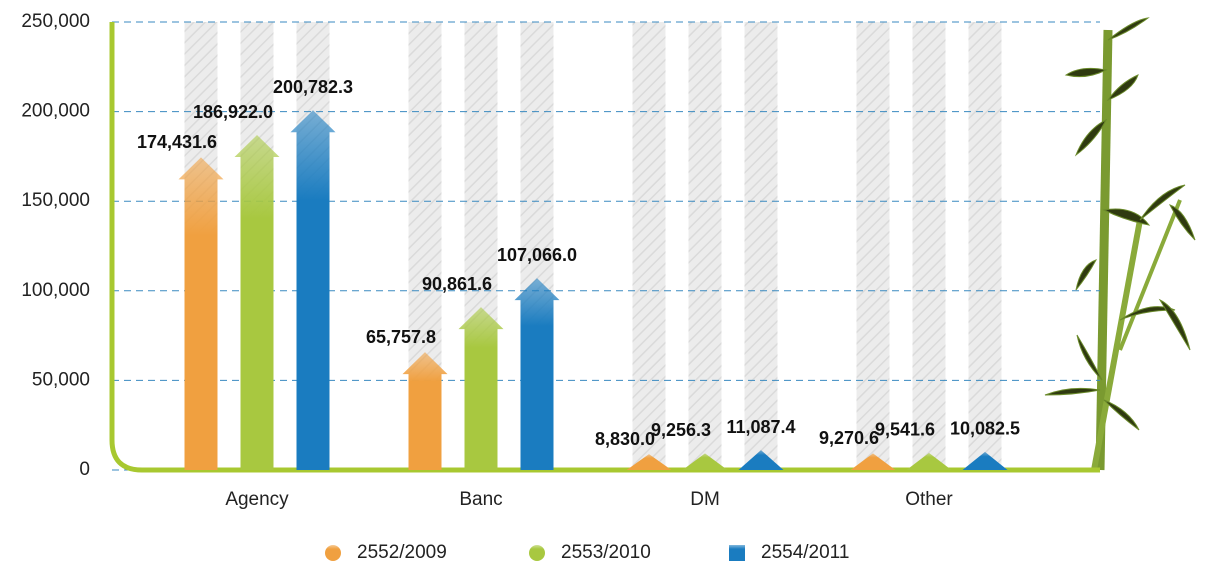 This screenshot has width=1210, height=572. What do you see at coordinates (402, 552) in the screenshot?
I see `legend-label: 2552/2009` at bounding box center [402, 552].